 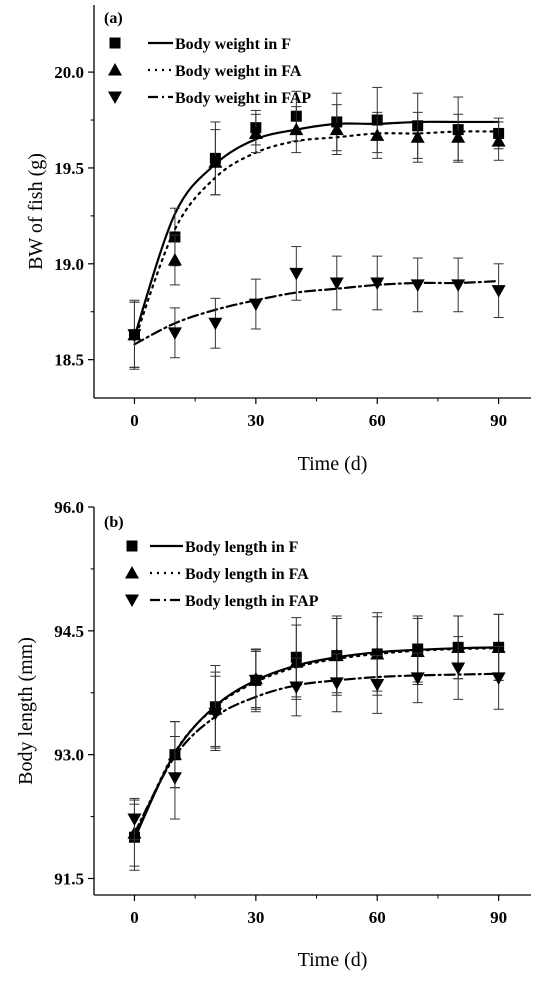 I want to click on y-tick-label: 18.5, so click(x=69, y=360).